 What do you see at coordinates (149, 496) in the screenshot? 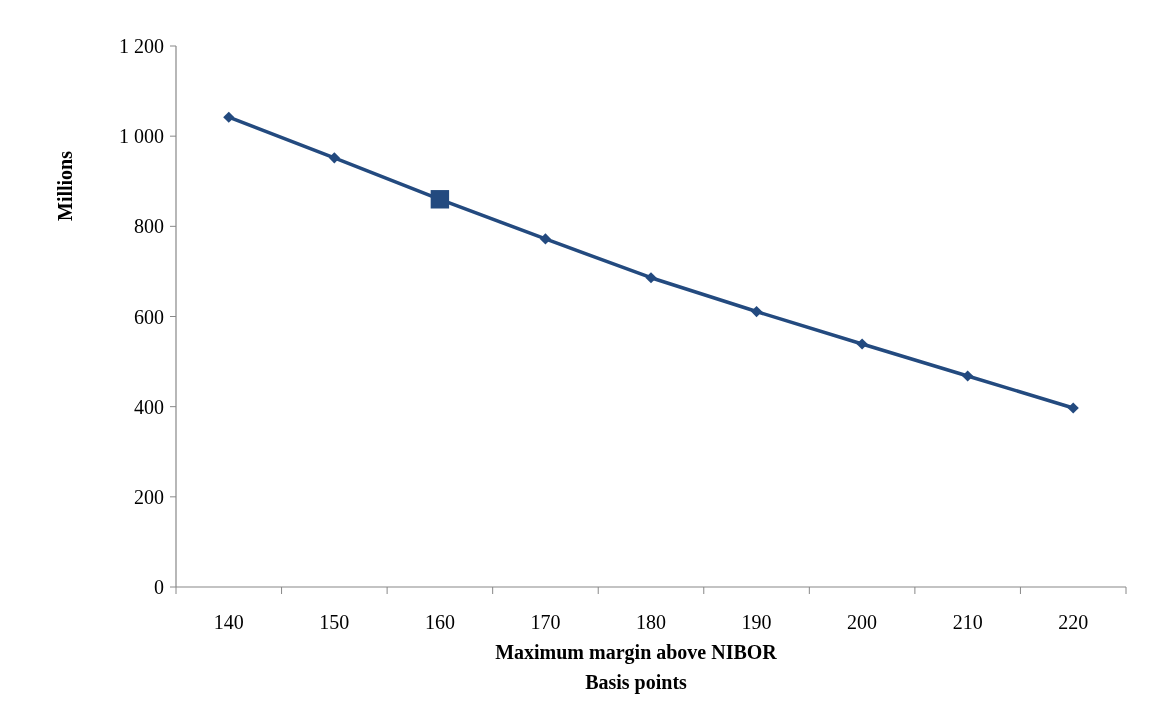
I see `y-tick-label: 200` at bounding box center [149, 496].